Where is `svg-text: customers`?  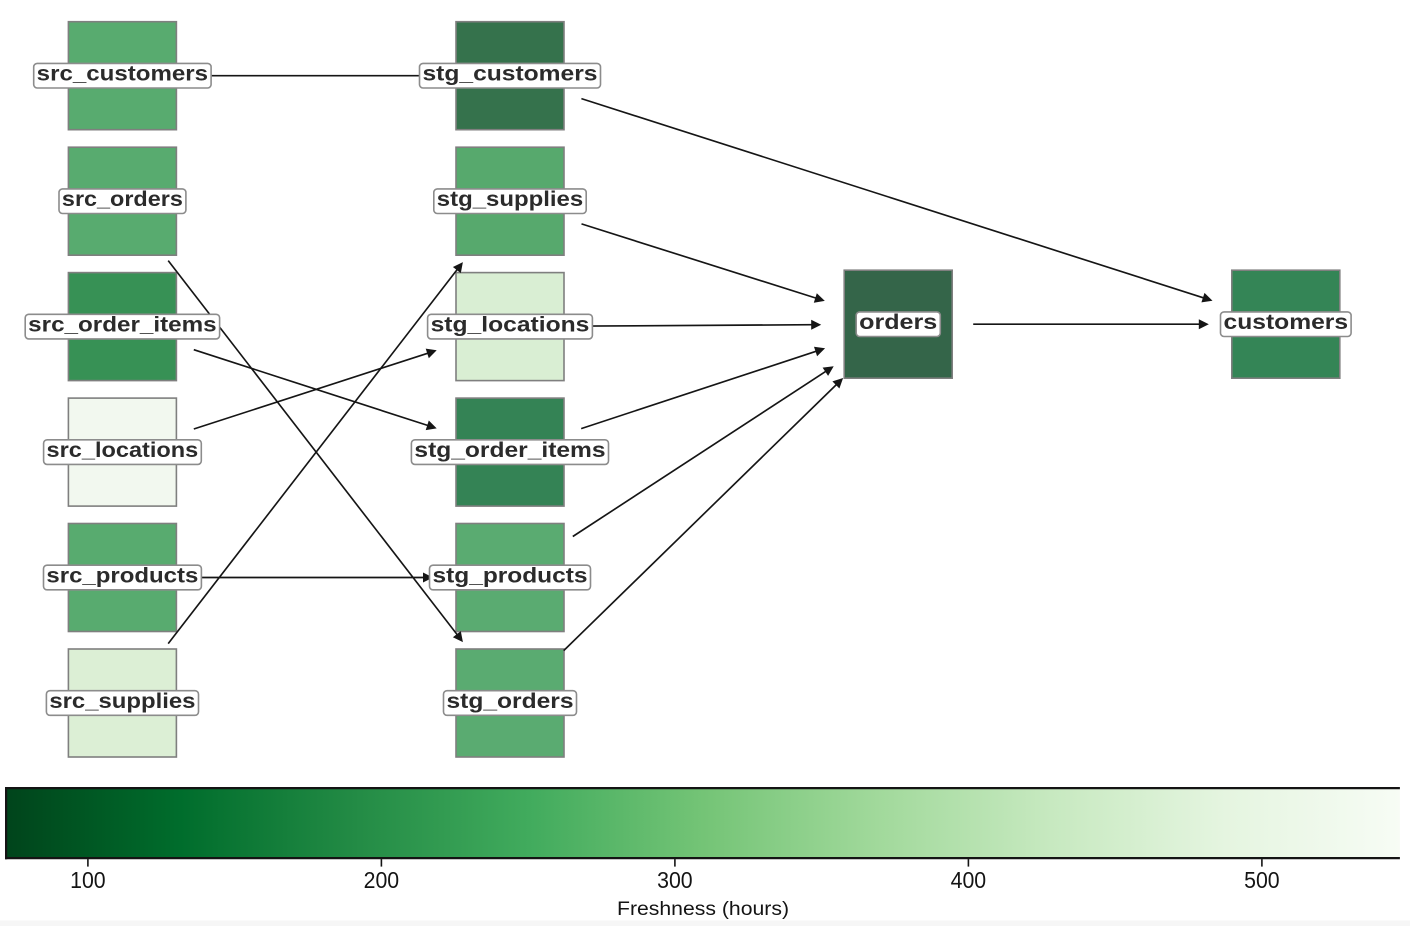 svg-text: customers is located at coordinates (1286, 322).